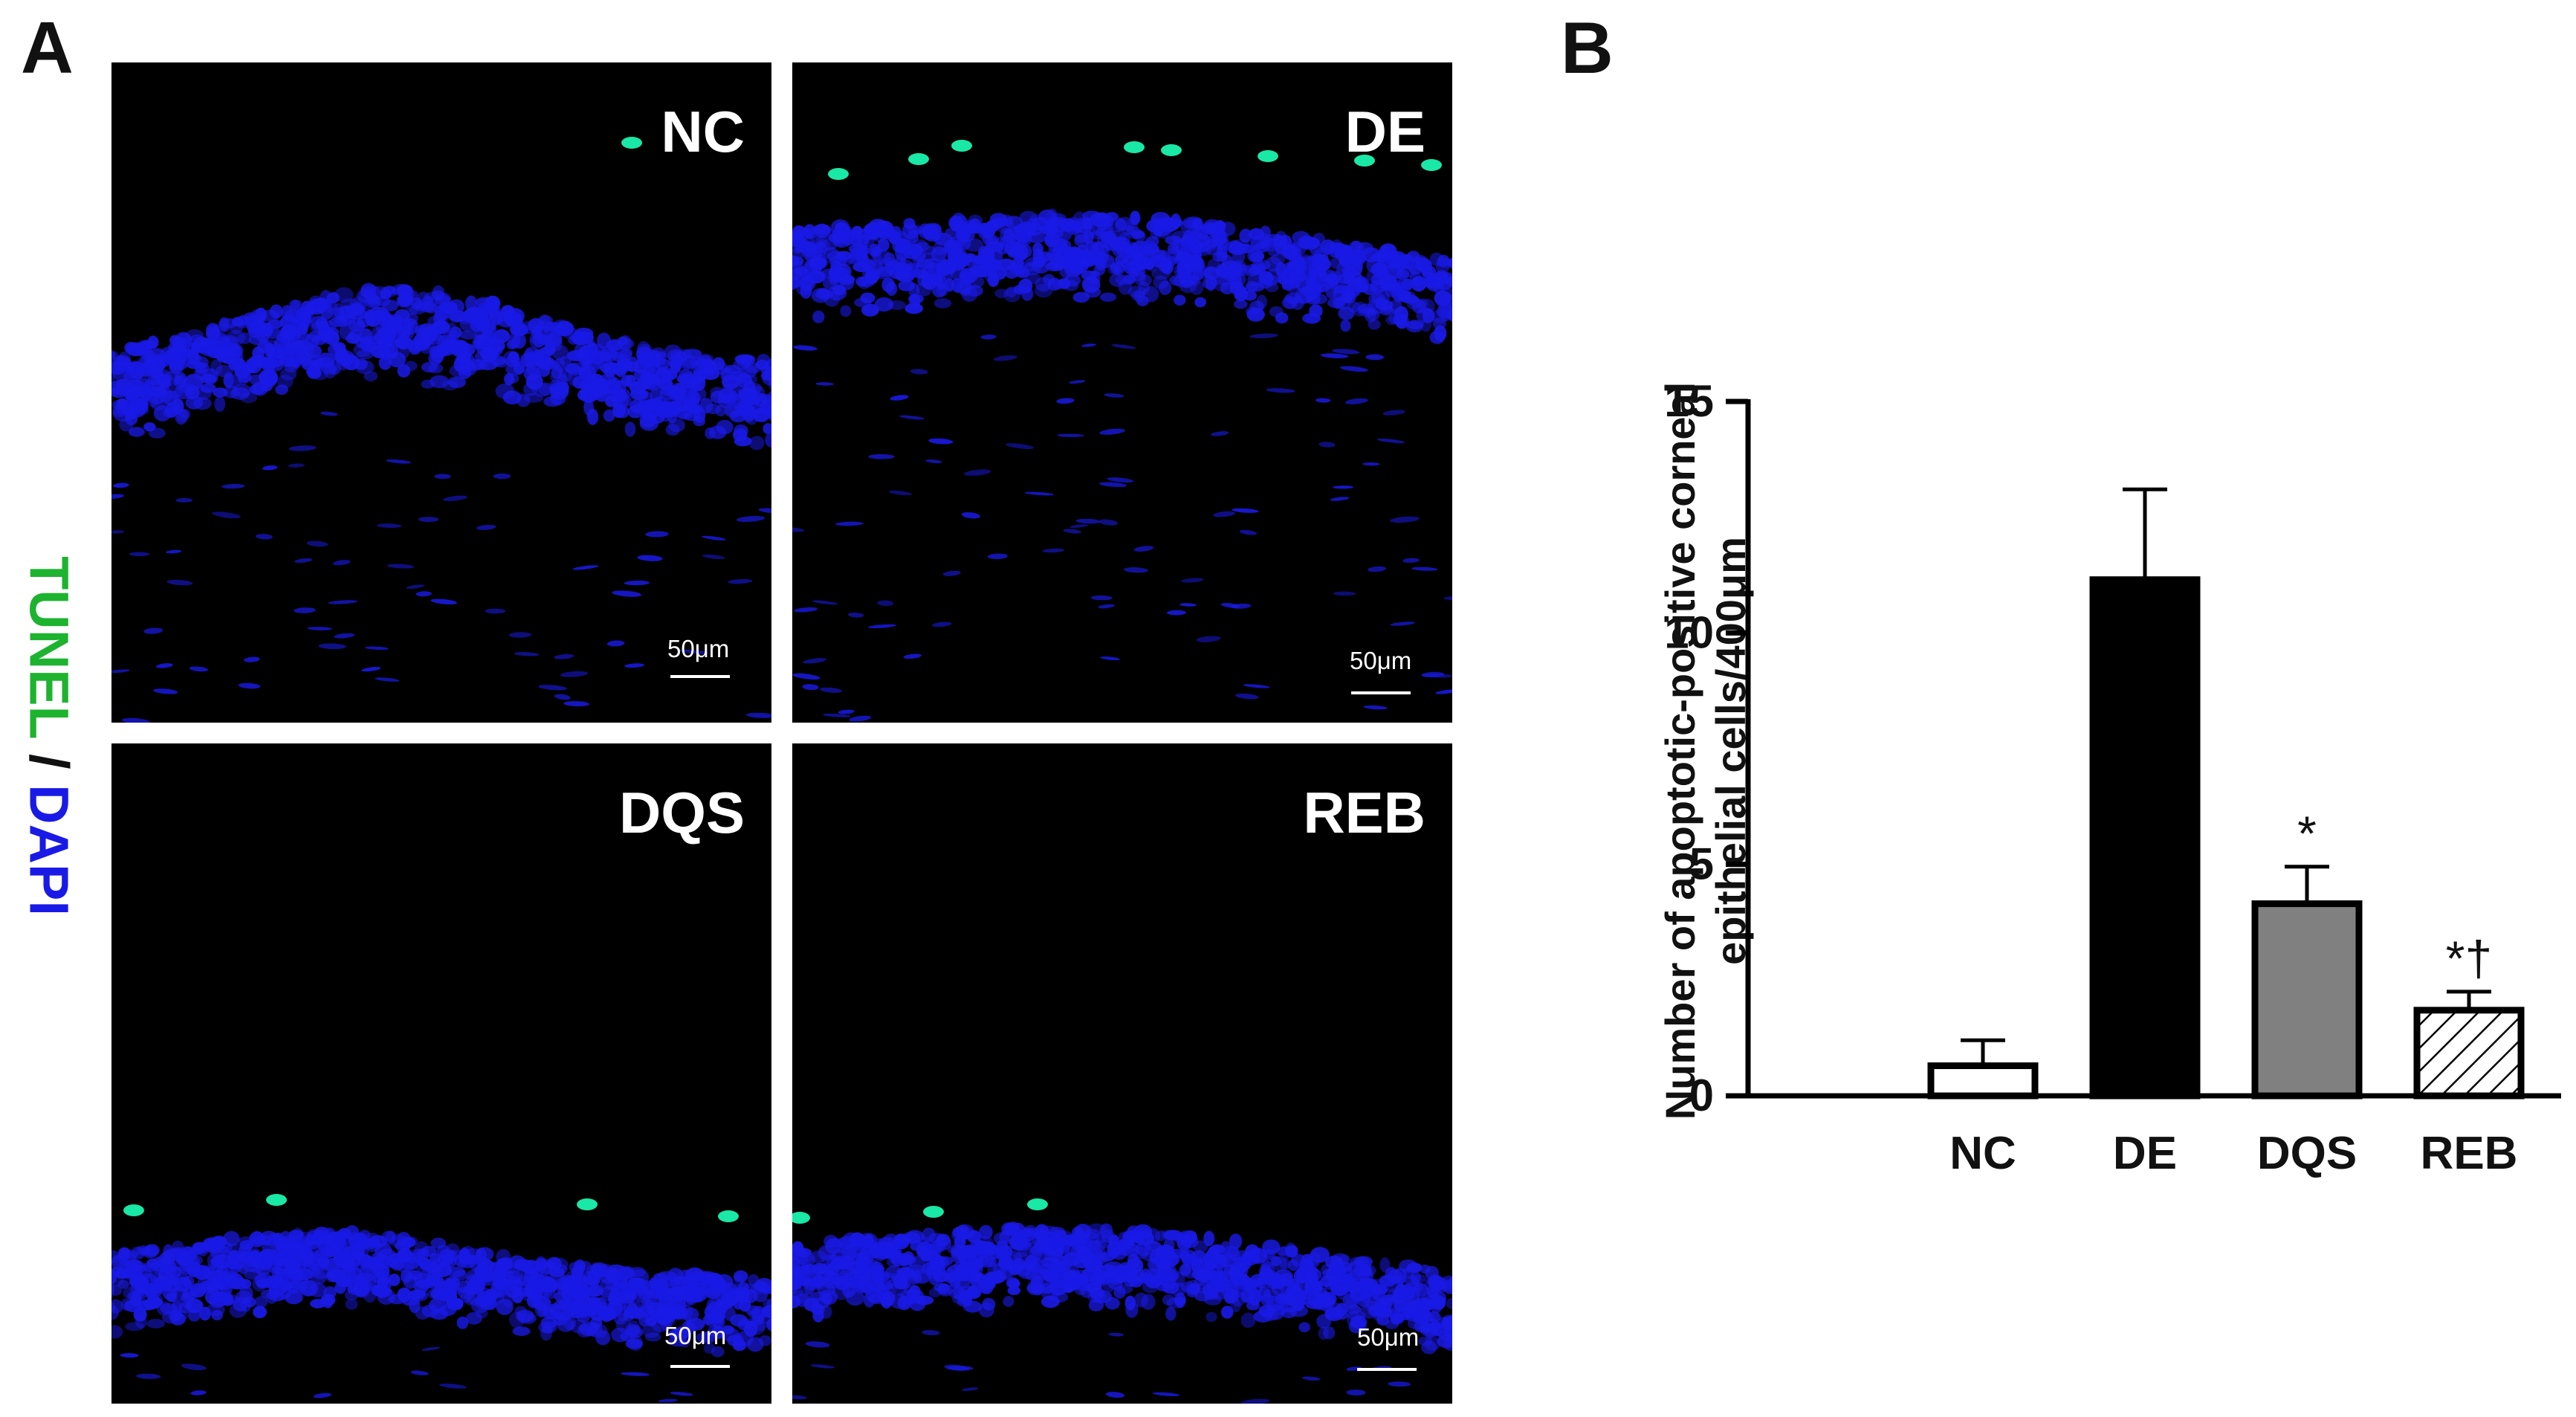  I want to click on y-tick-label: 5, so click(1701, 864).